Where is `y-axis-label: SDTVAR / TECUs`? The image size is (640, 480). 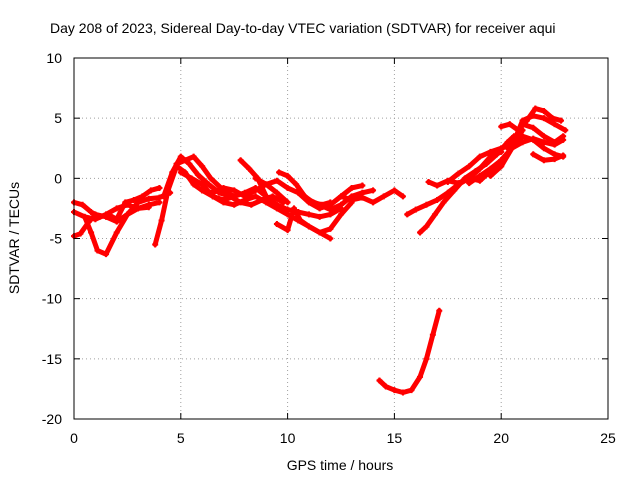 y-axis-label: SDTVAR / TECUs is located at coordinates (14, 238).